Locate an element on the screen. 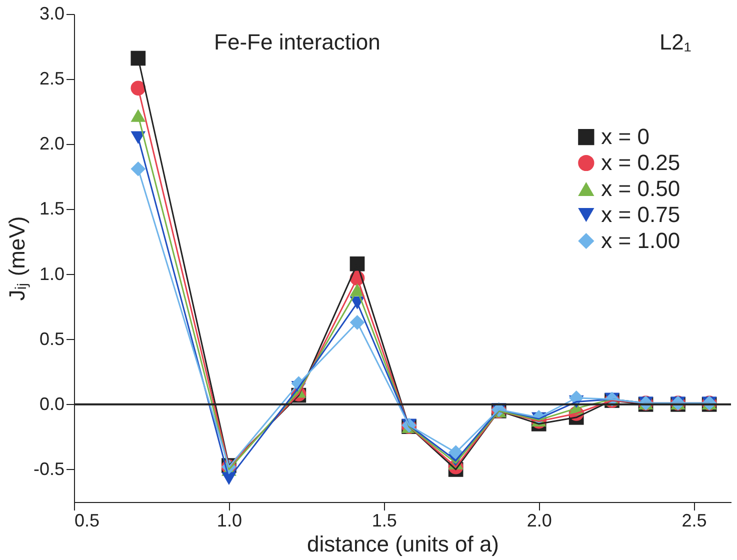 This screenshot has height=560, width=737. y-tick-label: 1.0 is located at coordinates (51, 274).